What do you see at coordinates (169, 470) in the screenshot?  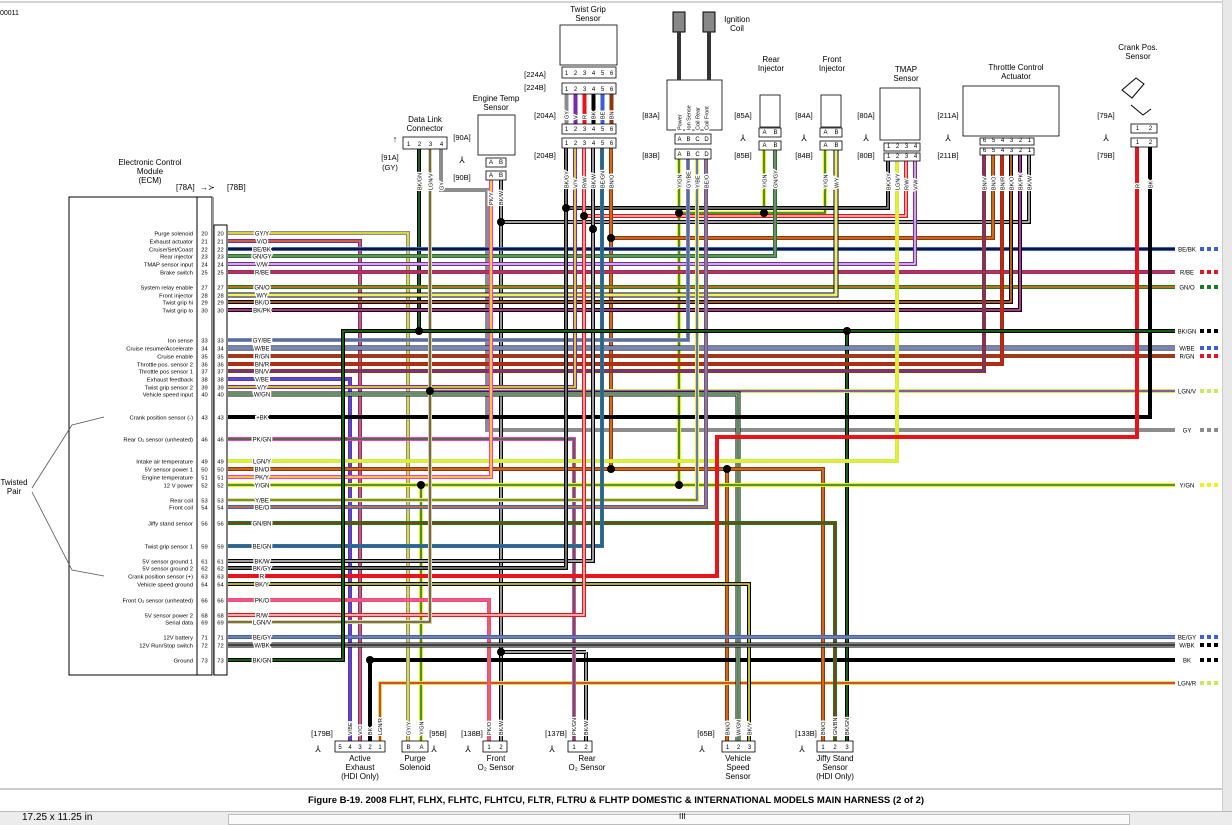 I see `ecm-pin-function: 5V sensor power 1` at bounding box center [169, 470].